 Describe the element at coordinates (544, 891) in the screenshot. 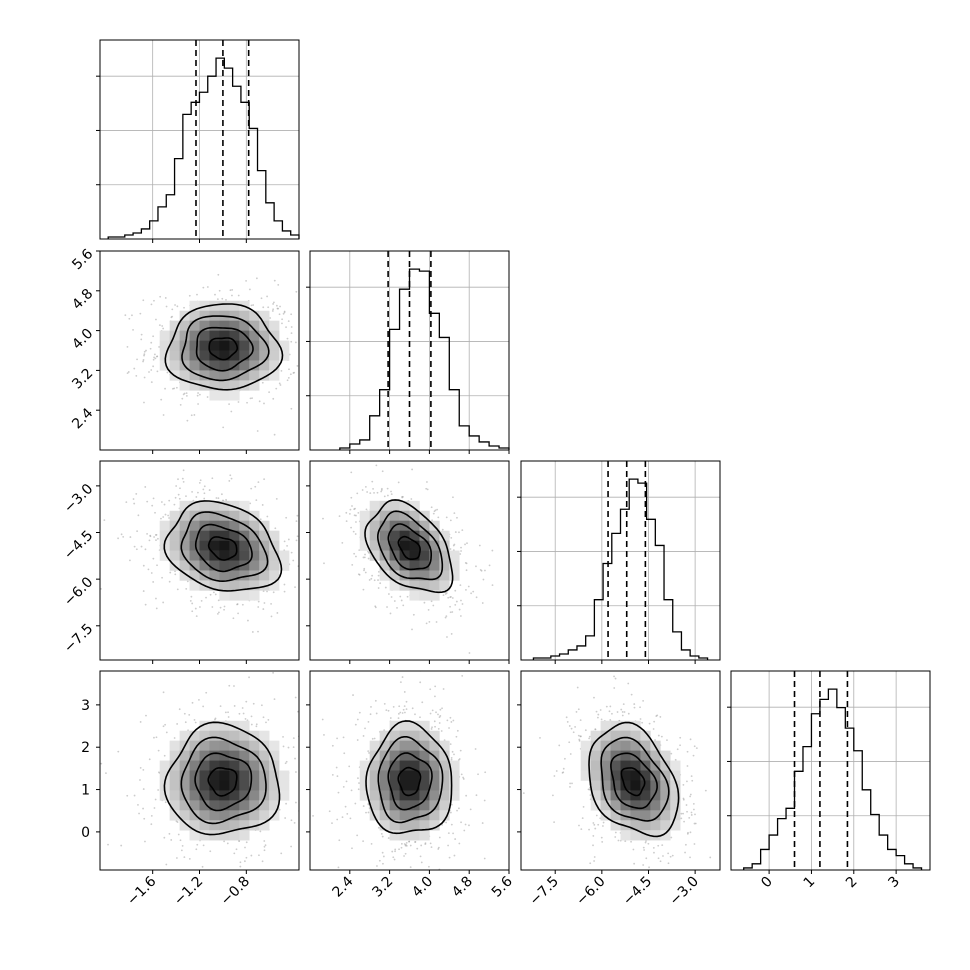

I see `x-tick-label-3: −7.5` at that location.